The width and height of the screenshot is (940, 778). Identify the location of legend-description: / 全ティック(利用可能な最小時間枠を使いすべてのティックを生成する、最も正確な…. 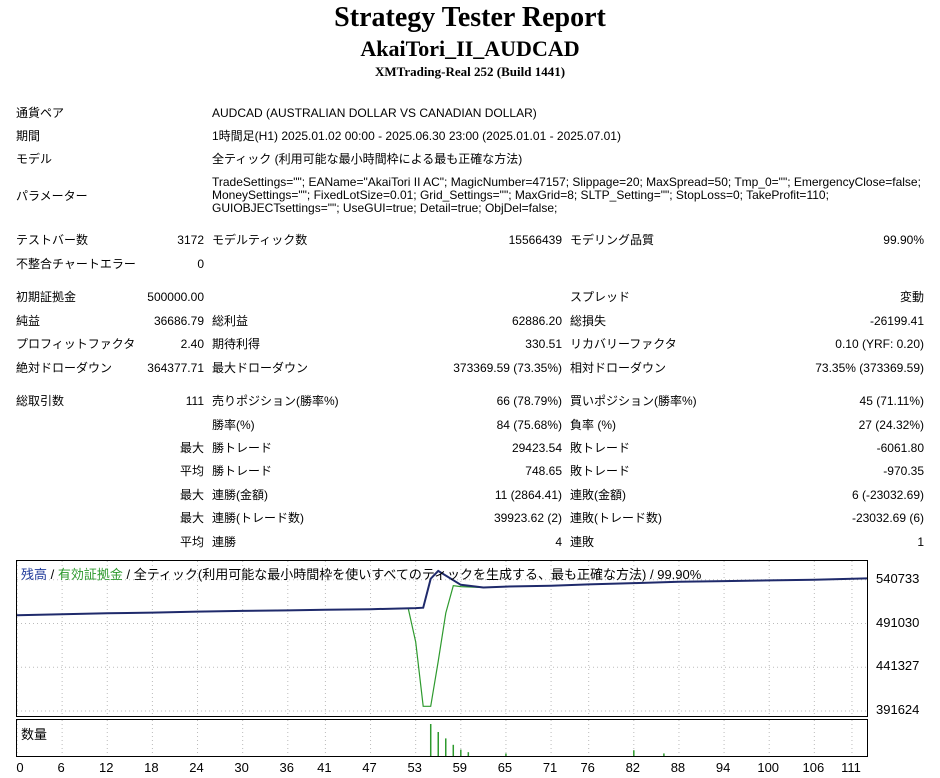
(412, 574).